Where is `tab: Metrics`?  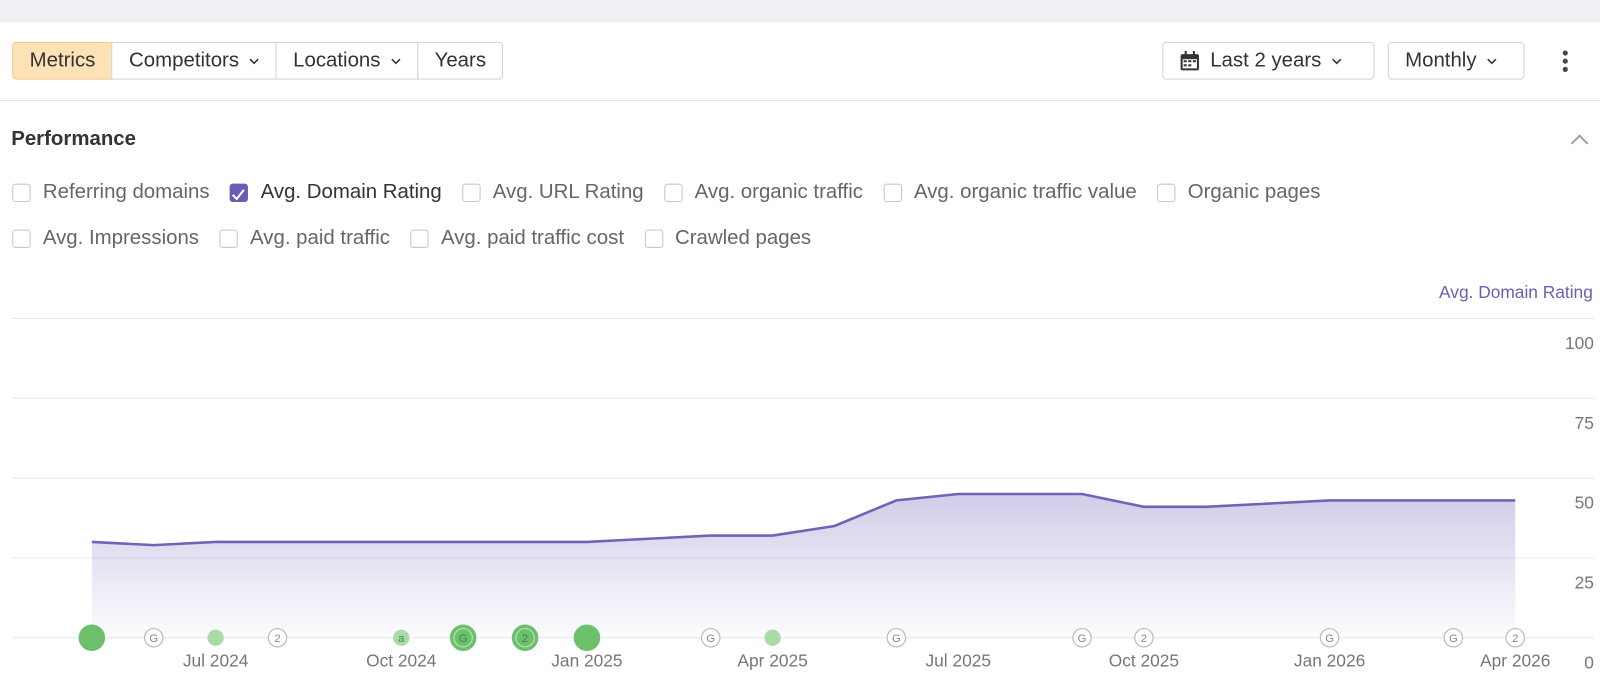
tab: Metrics is located at coordinates (62, 60).